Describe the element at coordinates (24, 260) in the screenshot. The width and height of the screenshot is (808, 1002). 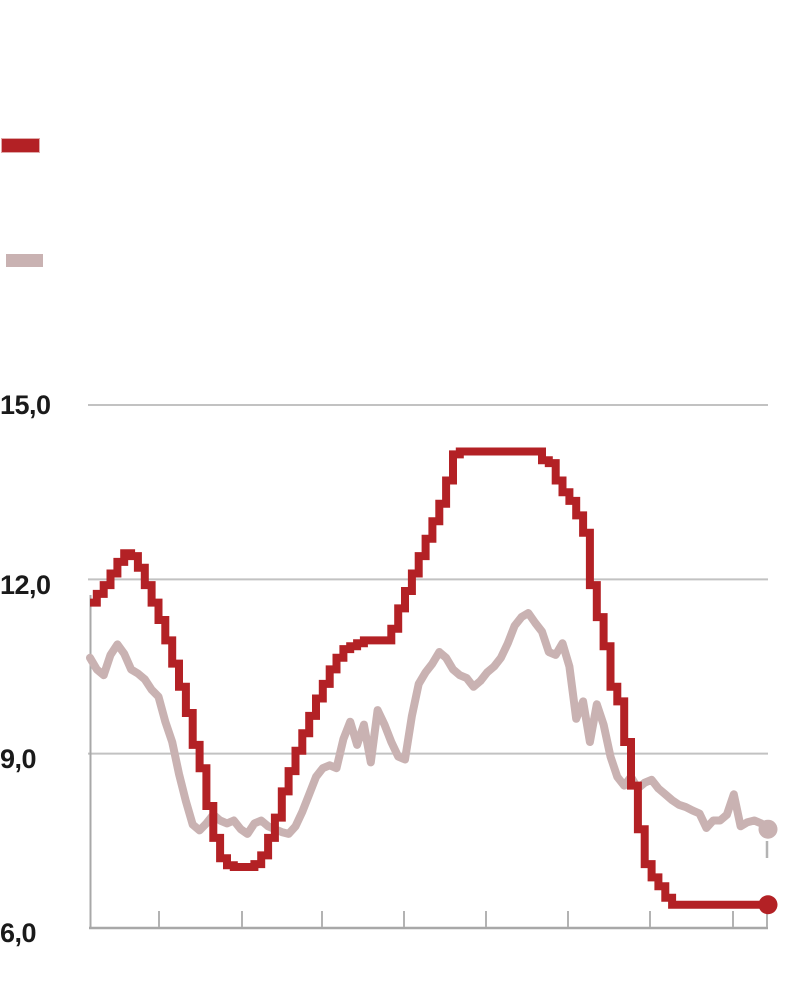
I see `legend-swatch-pink-series` at that location.